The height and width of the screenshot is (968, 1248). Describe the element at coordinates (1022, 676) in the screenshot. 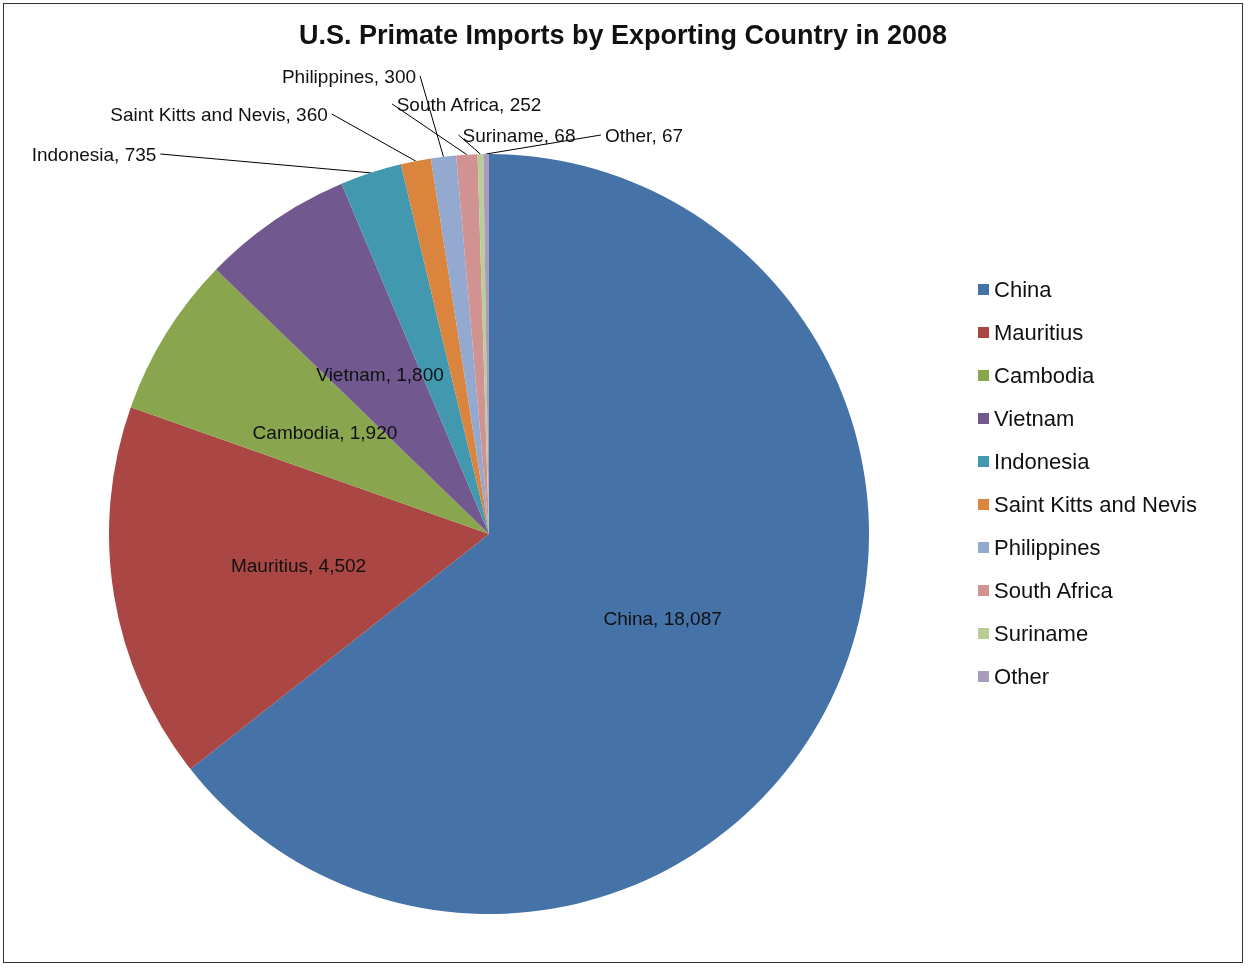

I see `legend-label: Other` at that location.